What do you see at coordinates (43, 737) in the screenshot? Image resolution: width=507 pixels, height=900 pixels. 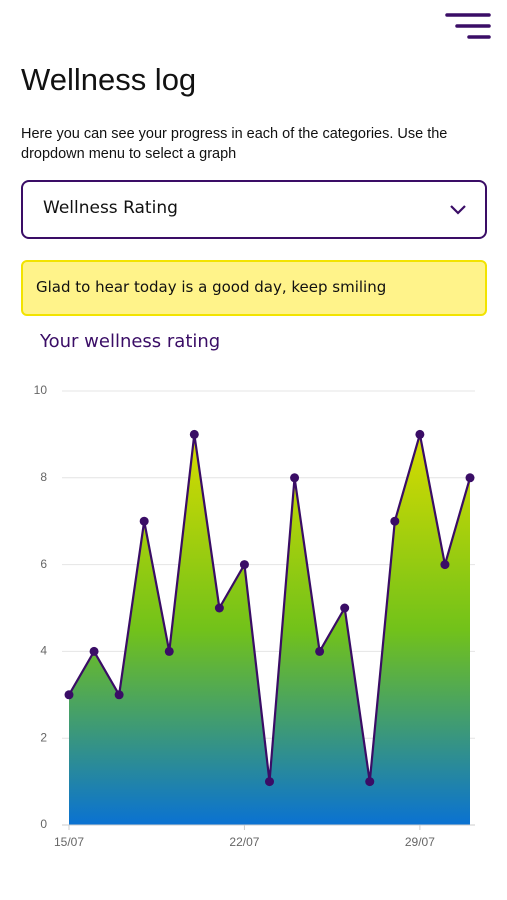 I see `y-tick-label: 2` at bounding box center [43, 737].